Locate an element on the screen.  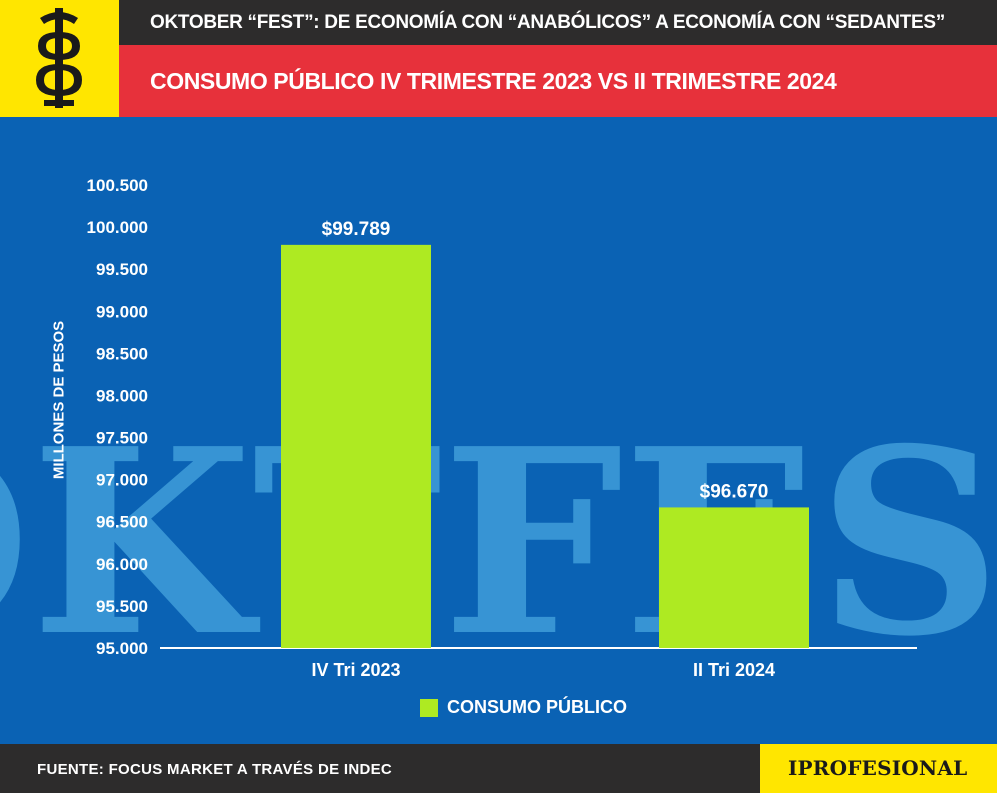
y-tick-label: 96.000 is located at coordinates (122, 564).